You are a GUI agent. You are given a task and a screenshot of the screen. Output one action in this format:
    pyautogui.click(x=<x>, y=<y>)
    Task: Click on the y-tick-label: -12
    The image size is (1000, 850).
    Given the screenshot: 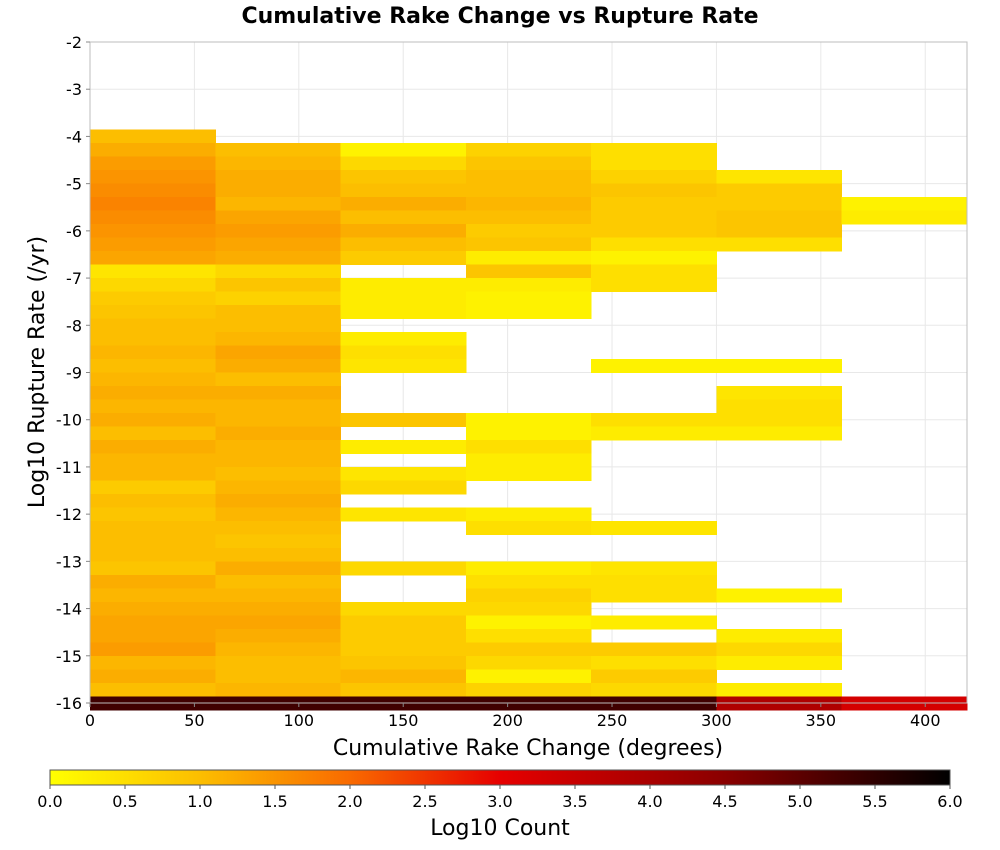 What is the action you would take?
    pyautogui.click(x=69, y=514)
    